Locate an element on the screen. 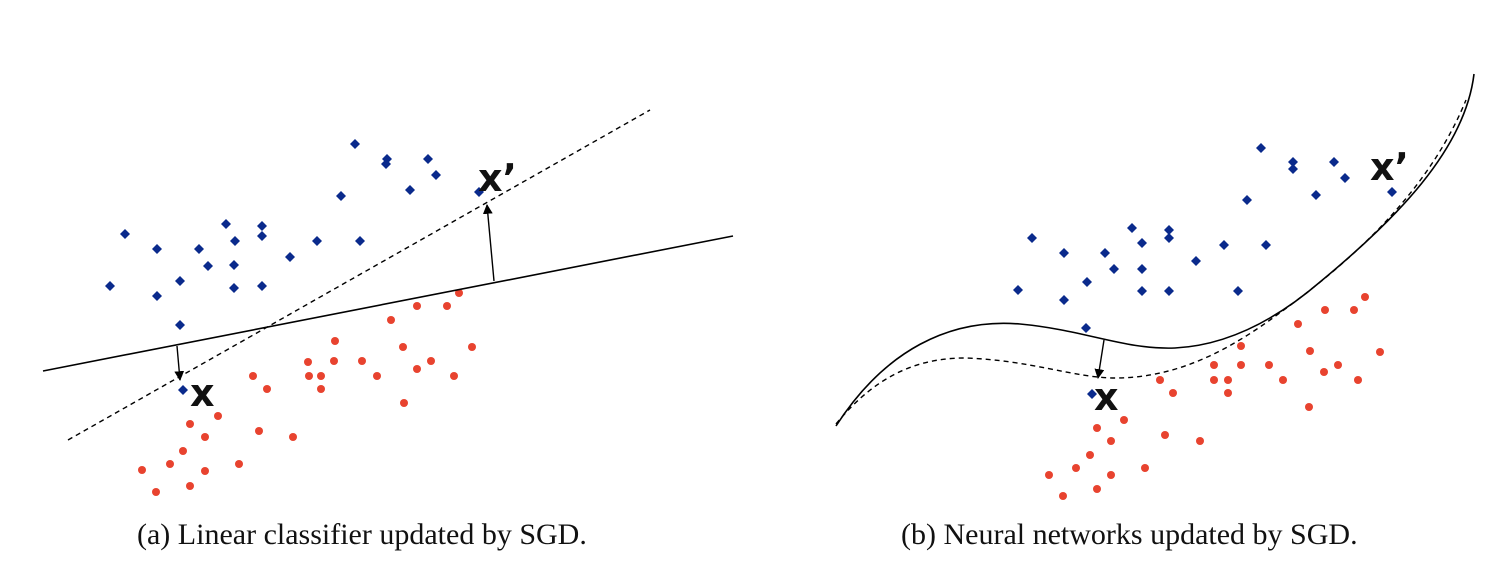 This screenshot has width=1502, height=582. update-arrow-x-adv is located at coordinates (488, 243).